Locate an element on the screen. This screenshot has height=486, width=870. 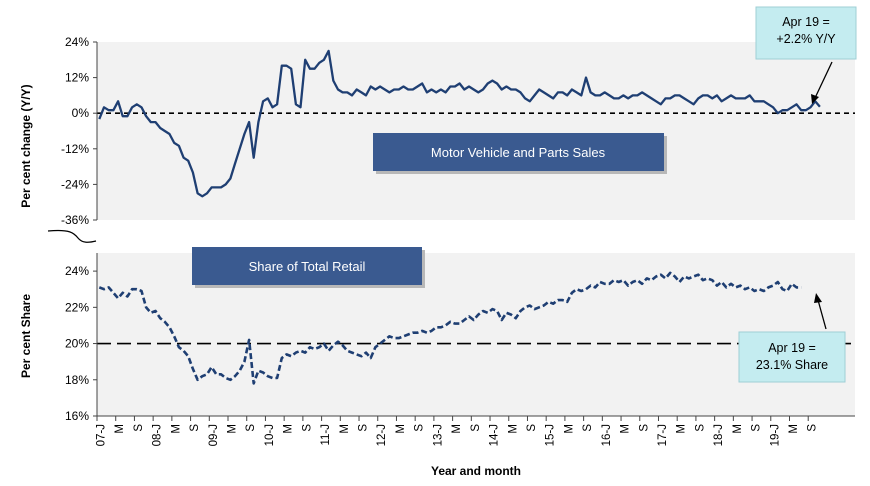
bottom-annotation: Apr 19 = 23.1% Share is located at coordinates (792, 338).